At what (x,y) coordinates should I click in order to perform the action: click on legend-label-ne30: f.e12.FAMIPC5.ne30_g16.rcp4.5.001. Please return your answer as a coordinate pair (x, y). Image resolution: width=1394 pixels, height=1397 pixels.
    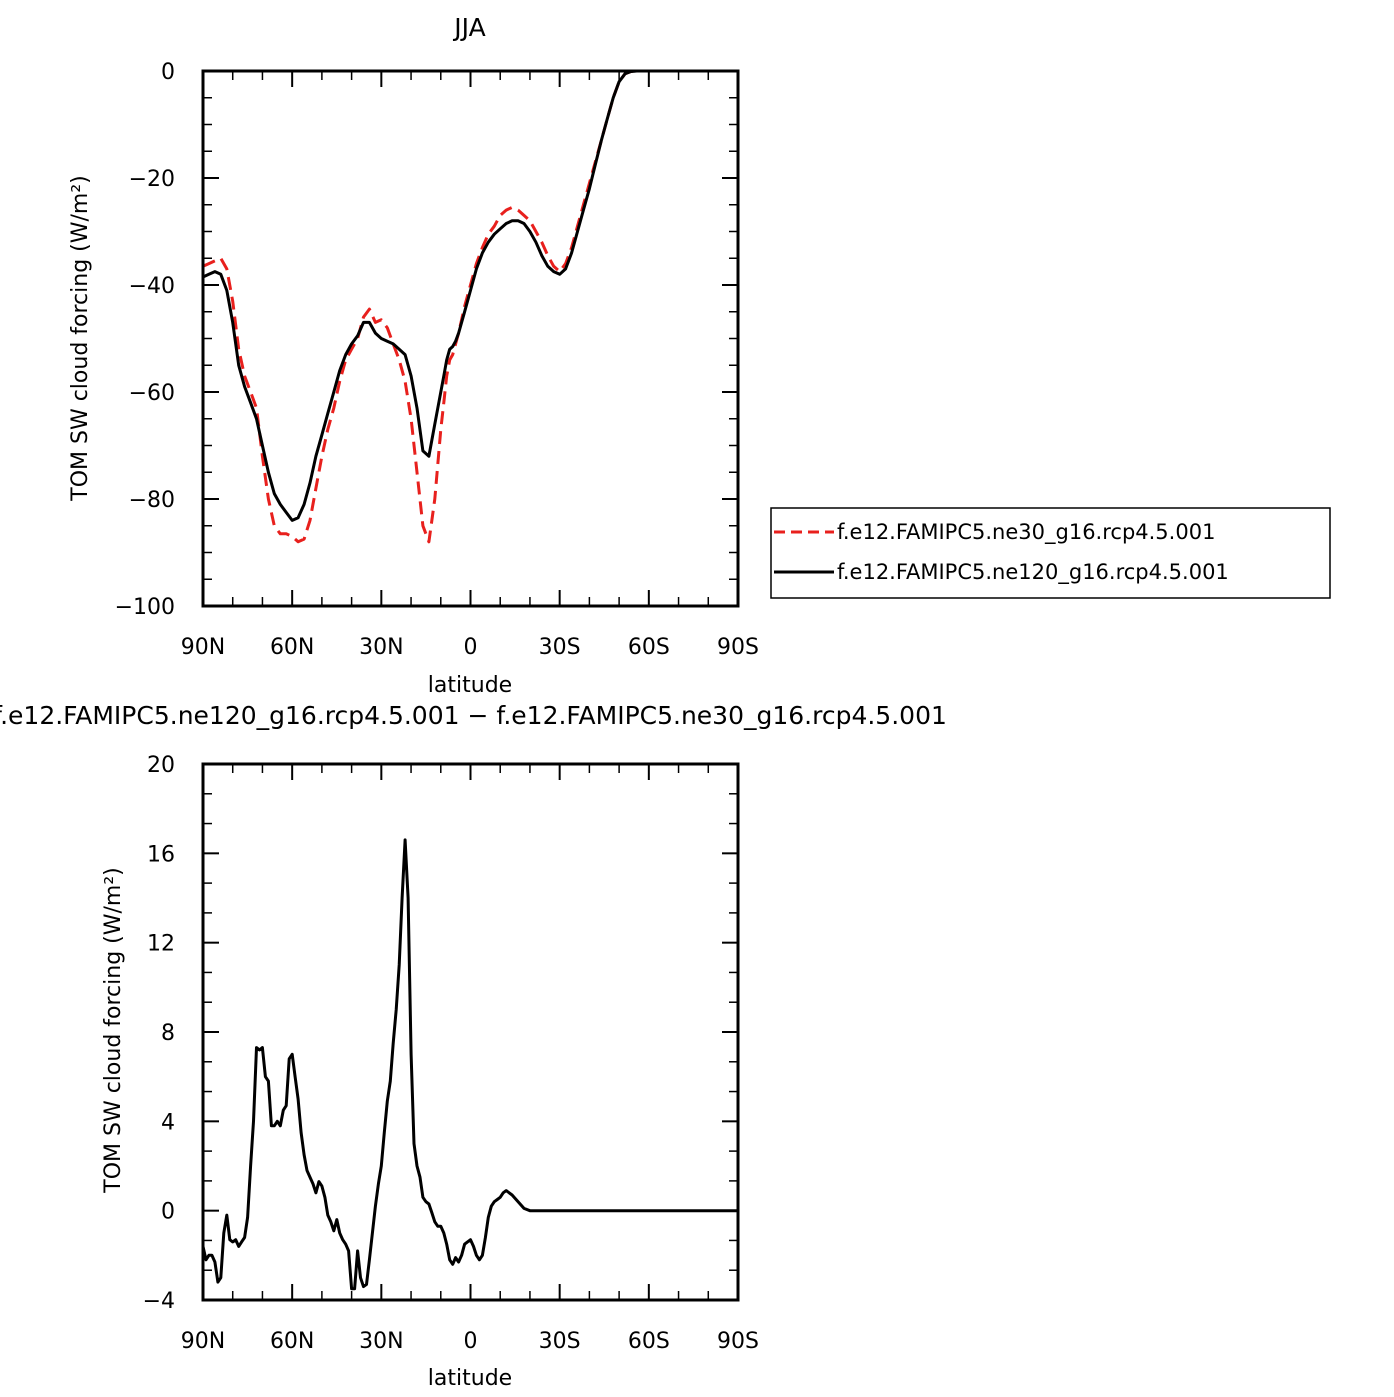
    Looking at the image, I should click on (1026, 532).